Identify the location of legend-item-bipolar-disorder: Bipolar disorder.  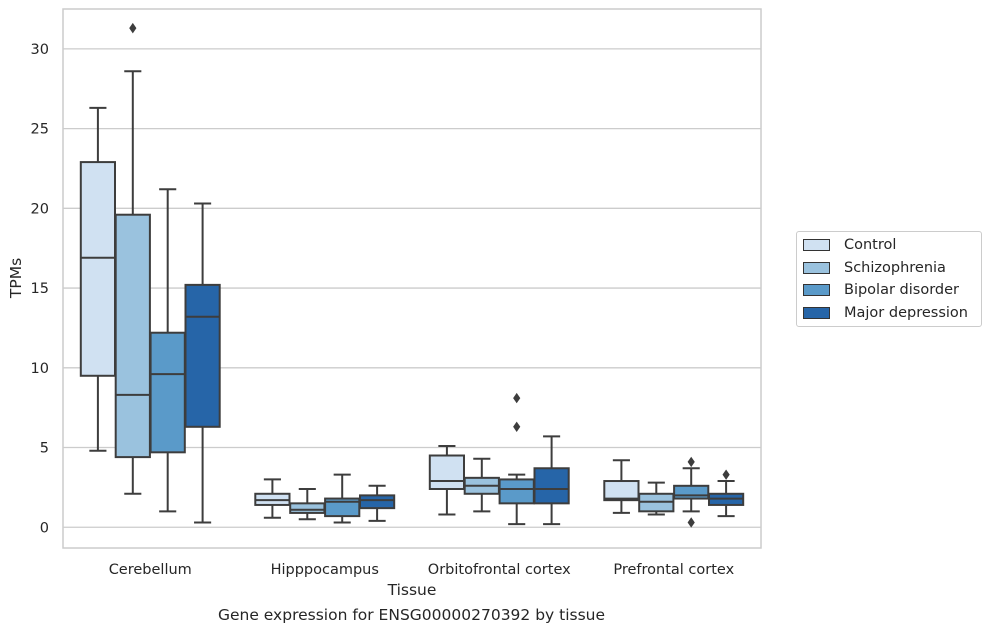
(881, 290).